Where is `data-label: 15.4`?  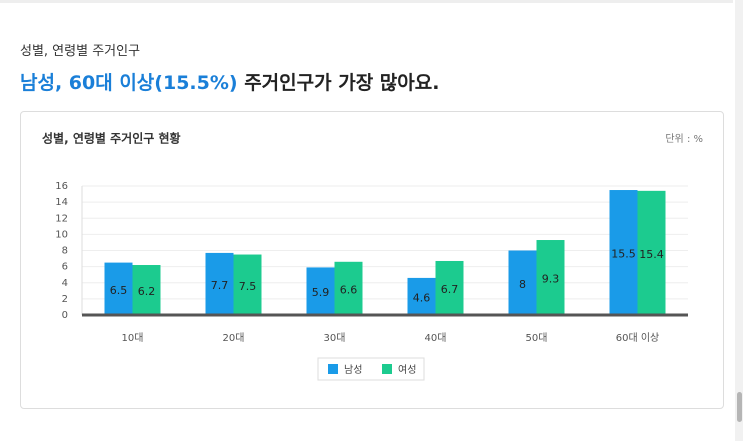 data-label: 15.4 is located at coordinates (651, 254).